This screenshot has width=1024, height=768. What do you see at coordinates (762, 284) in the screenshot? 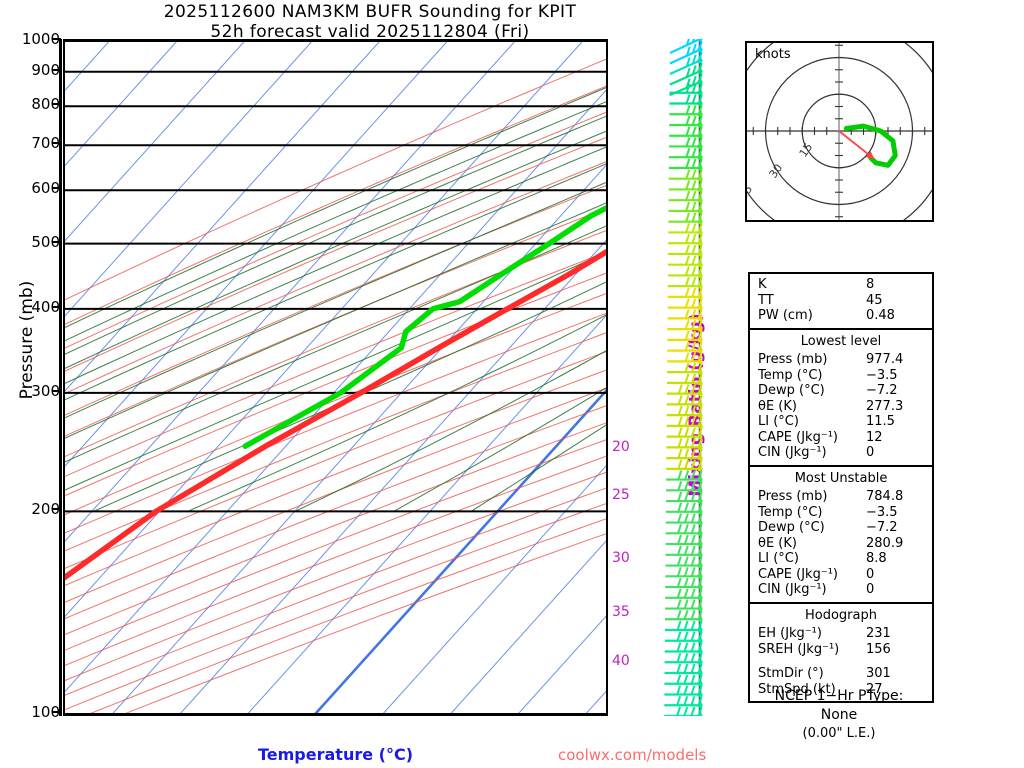
I see `stat-key: K` at bounding box center [762, 284].